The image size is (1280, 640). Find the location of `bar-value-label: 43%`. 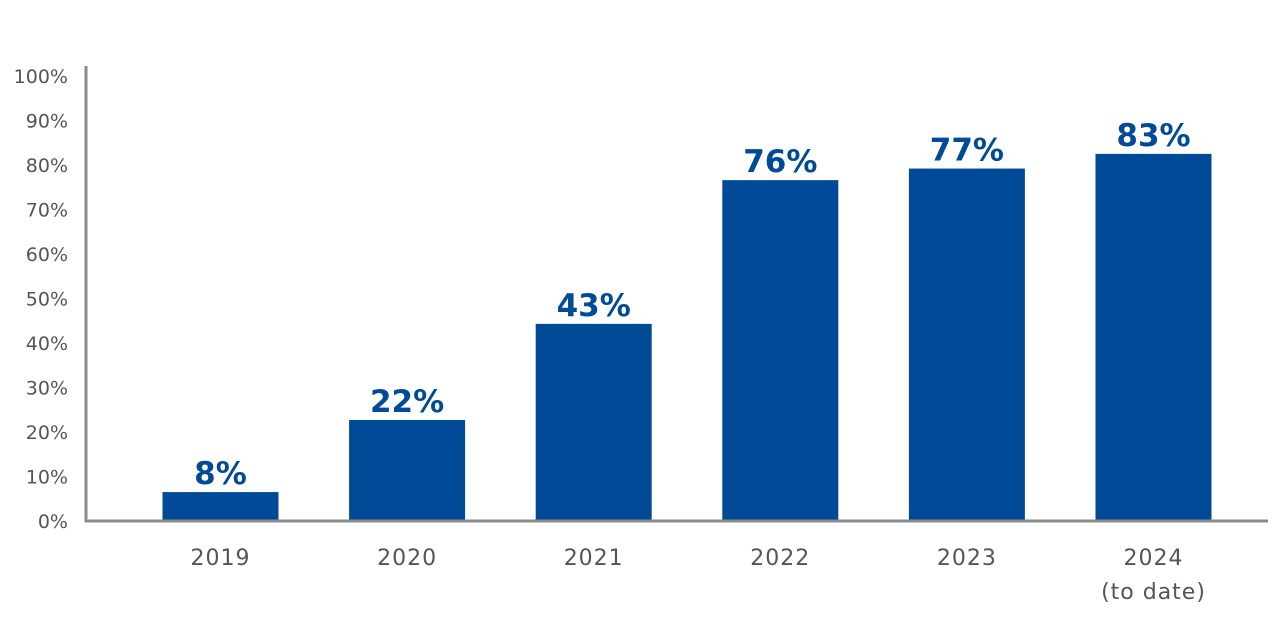

bar-value-label: 43% is located at coordinates (594, 306).